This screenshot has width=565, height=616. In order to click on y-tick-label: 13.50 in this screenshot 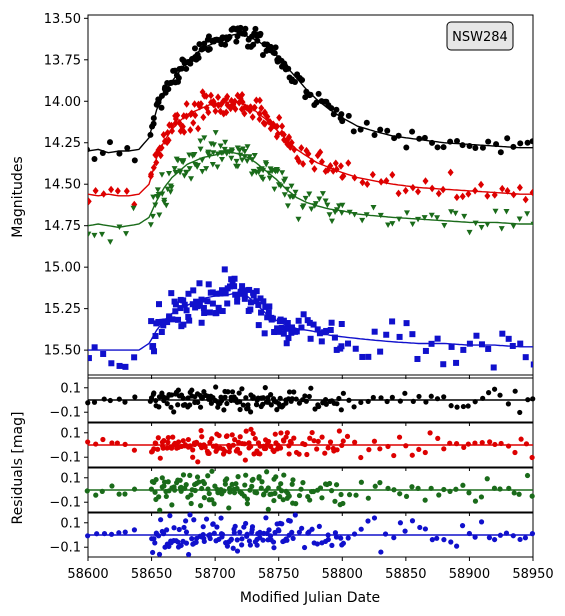, I will do `click(62, 19)`.